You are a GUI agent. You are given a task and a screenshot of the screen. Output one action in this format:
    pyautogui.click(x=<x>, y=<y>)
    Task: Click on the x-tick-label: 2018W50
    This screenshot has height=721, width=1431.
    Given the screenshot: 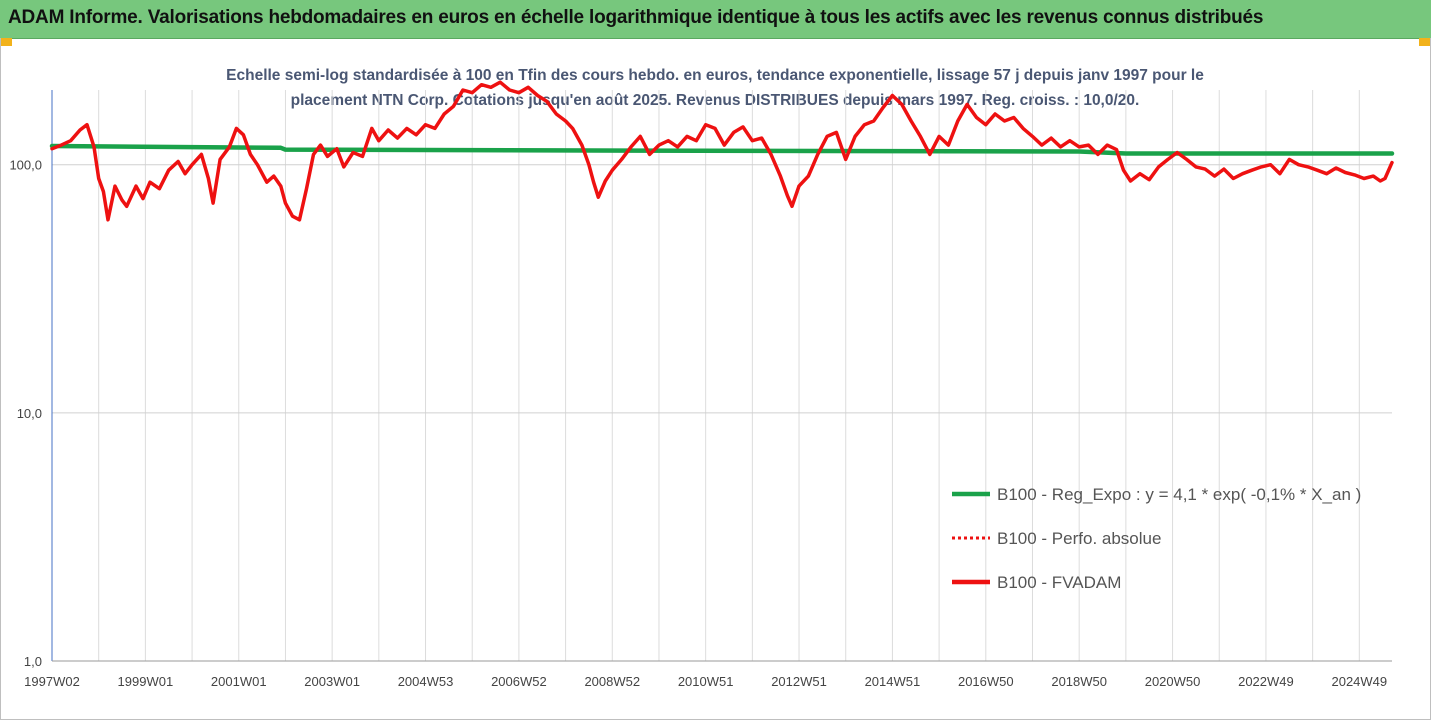 What is the action you would take?
    pyautogui.click(x=1079, y=681)
    